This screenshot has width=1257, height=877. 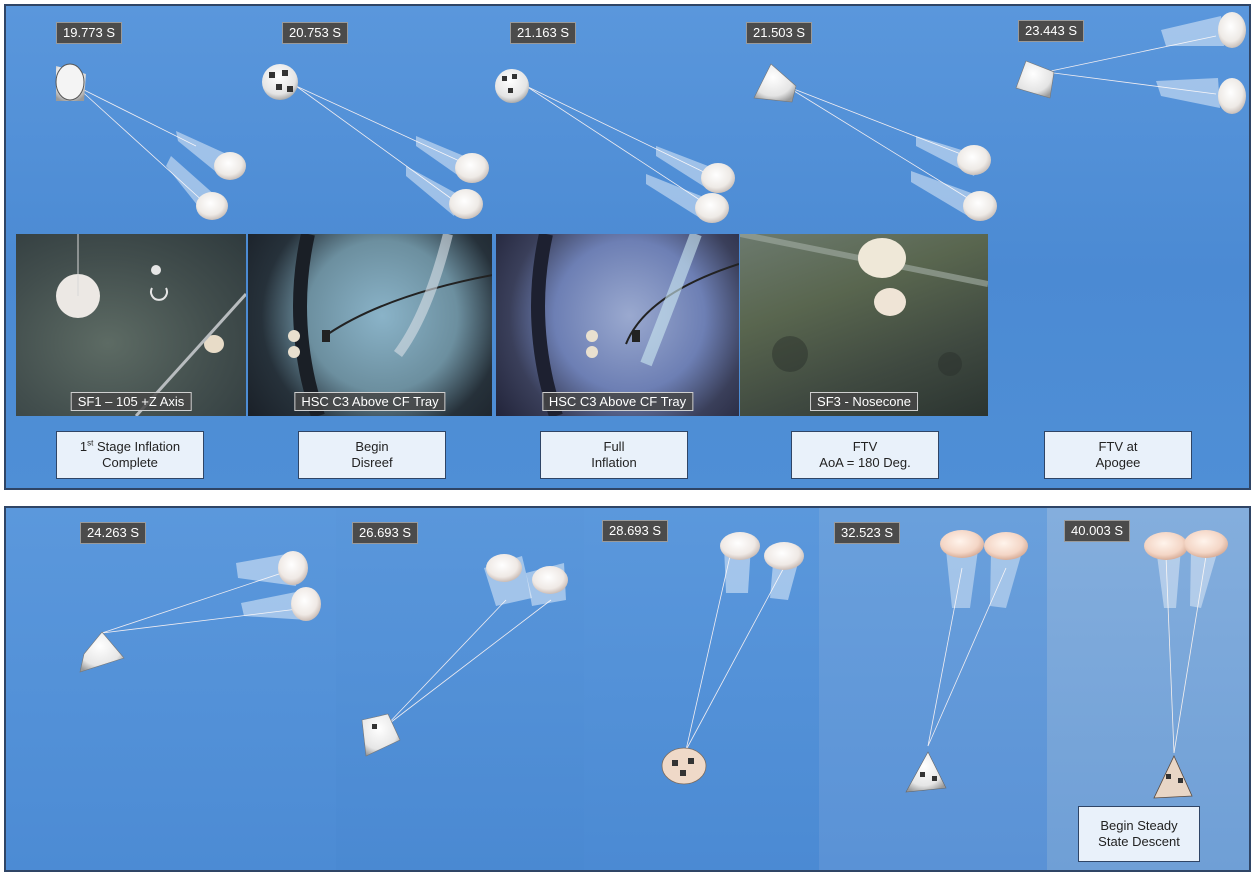 I want to click on event-note-steady-descent: Begin Steady State Descent, so click(x=1139, y=834).